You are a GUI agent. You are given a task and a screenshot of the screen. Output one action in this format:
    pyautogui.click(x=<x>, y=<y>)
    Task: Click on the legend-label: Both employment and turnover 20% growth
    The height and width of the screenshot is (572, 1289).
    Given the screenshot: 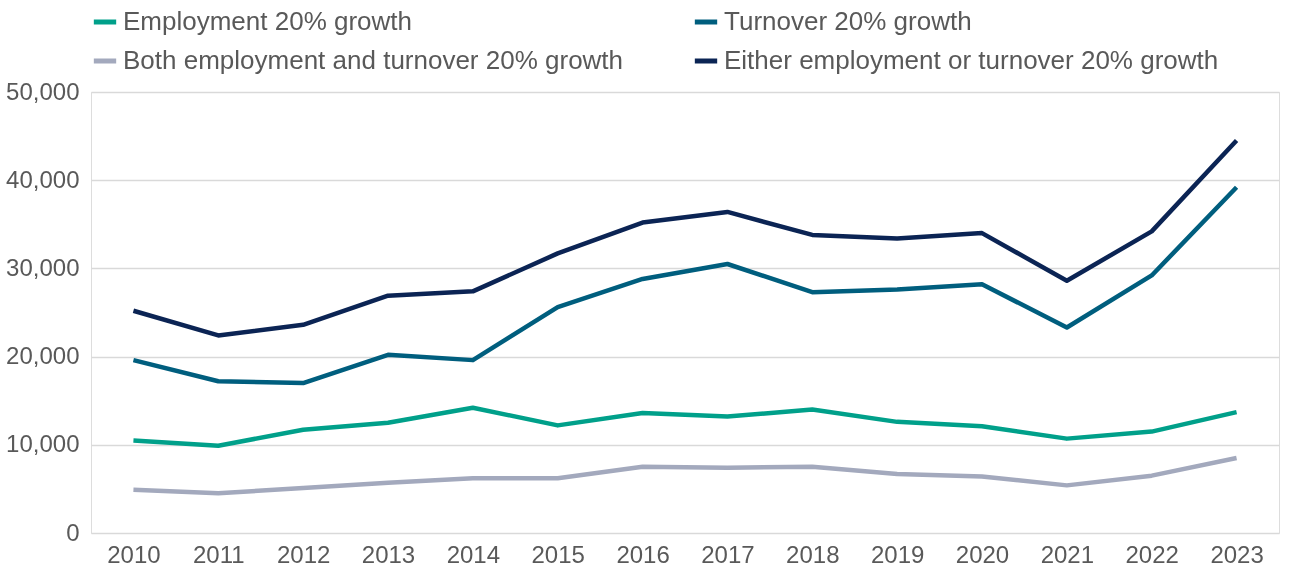 What is the action you would take?
    pyautogui.click(x=373, y=60)
    